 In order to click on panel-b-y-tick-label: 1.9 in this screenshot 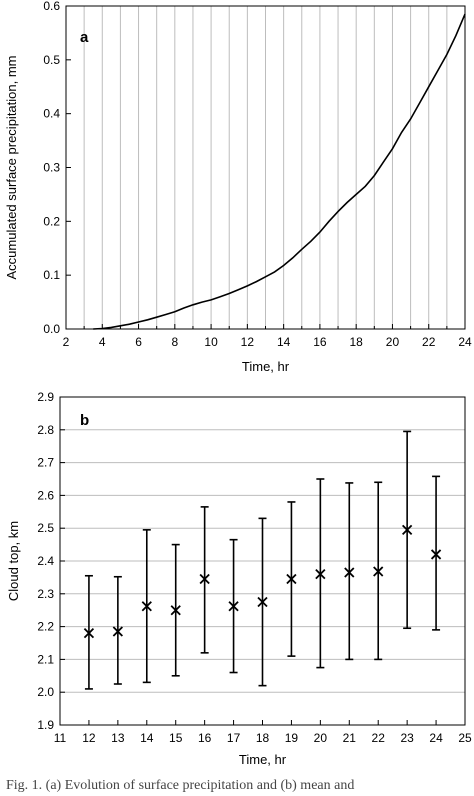, I will do `click(45, 725)`.